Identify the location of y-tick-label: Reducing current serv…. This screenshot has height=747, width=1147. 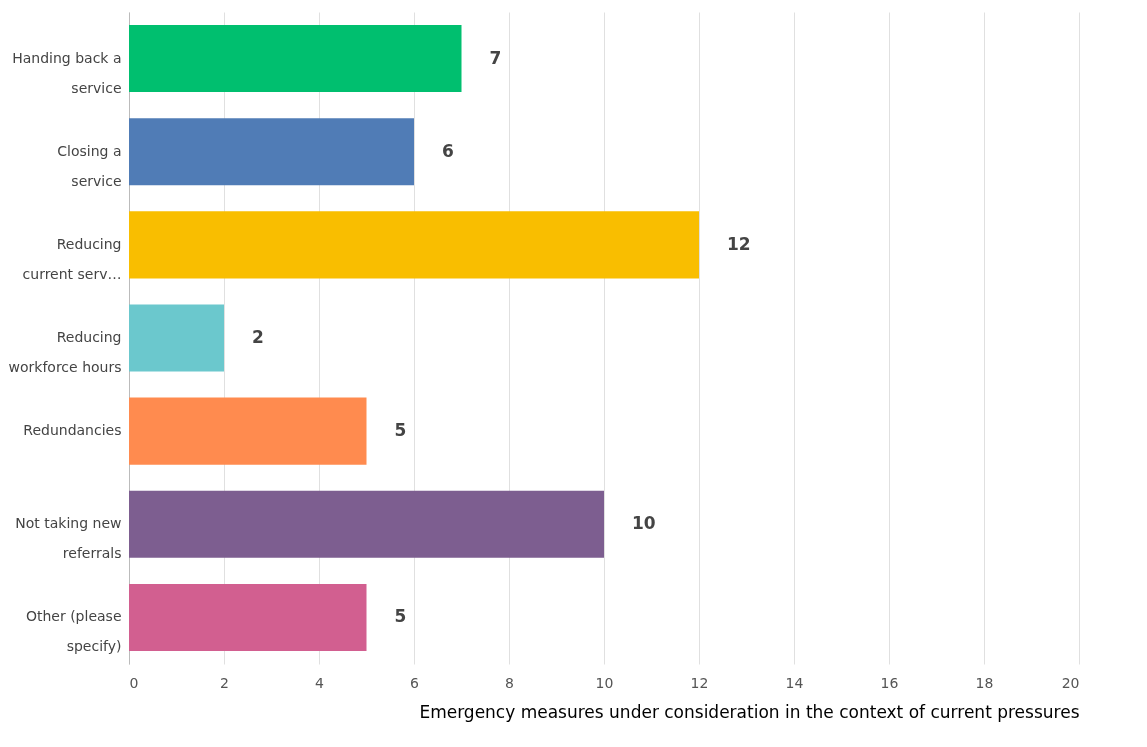
(72, 258).